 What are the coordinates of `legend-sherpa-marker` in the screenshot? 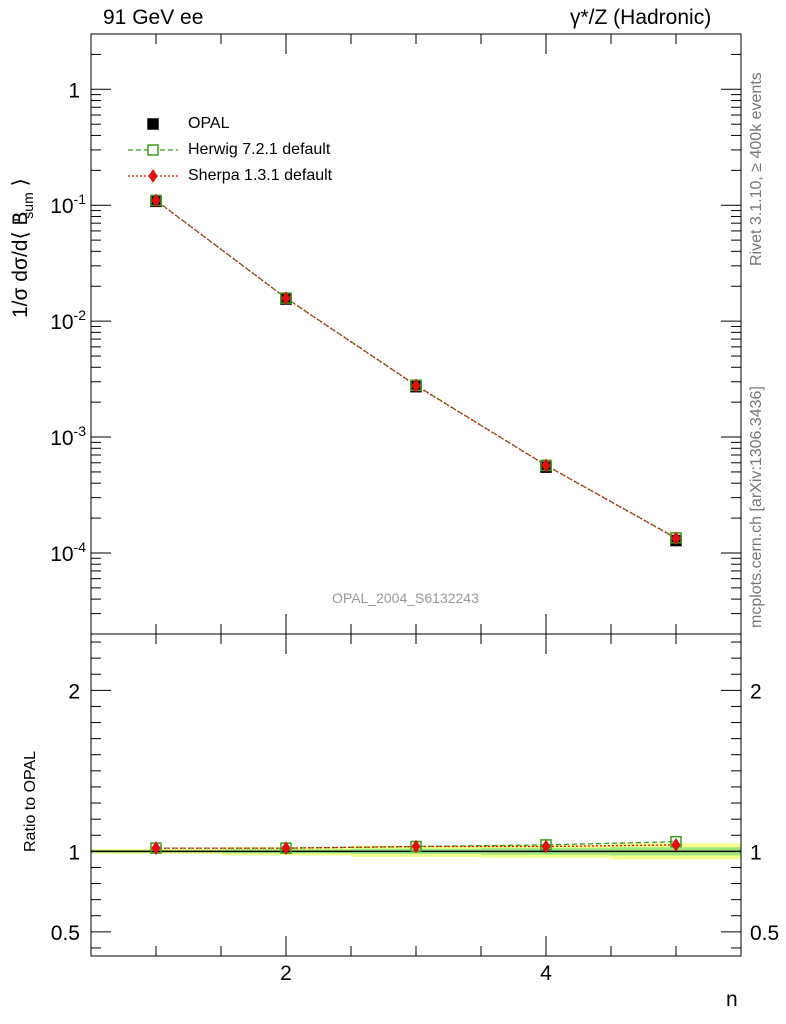 It's located at (153, 176).